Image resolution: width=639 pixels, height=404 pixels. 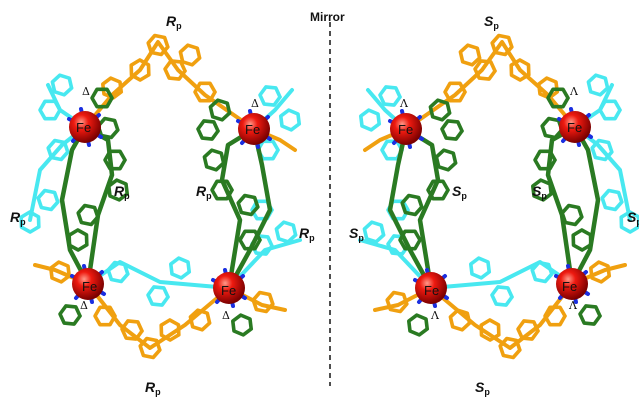 What do you see at coordinates (86, 91) in the screenshot?
I see `left-delta-top-left: Δ` at bounding box center [86, 91].